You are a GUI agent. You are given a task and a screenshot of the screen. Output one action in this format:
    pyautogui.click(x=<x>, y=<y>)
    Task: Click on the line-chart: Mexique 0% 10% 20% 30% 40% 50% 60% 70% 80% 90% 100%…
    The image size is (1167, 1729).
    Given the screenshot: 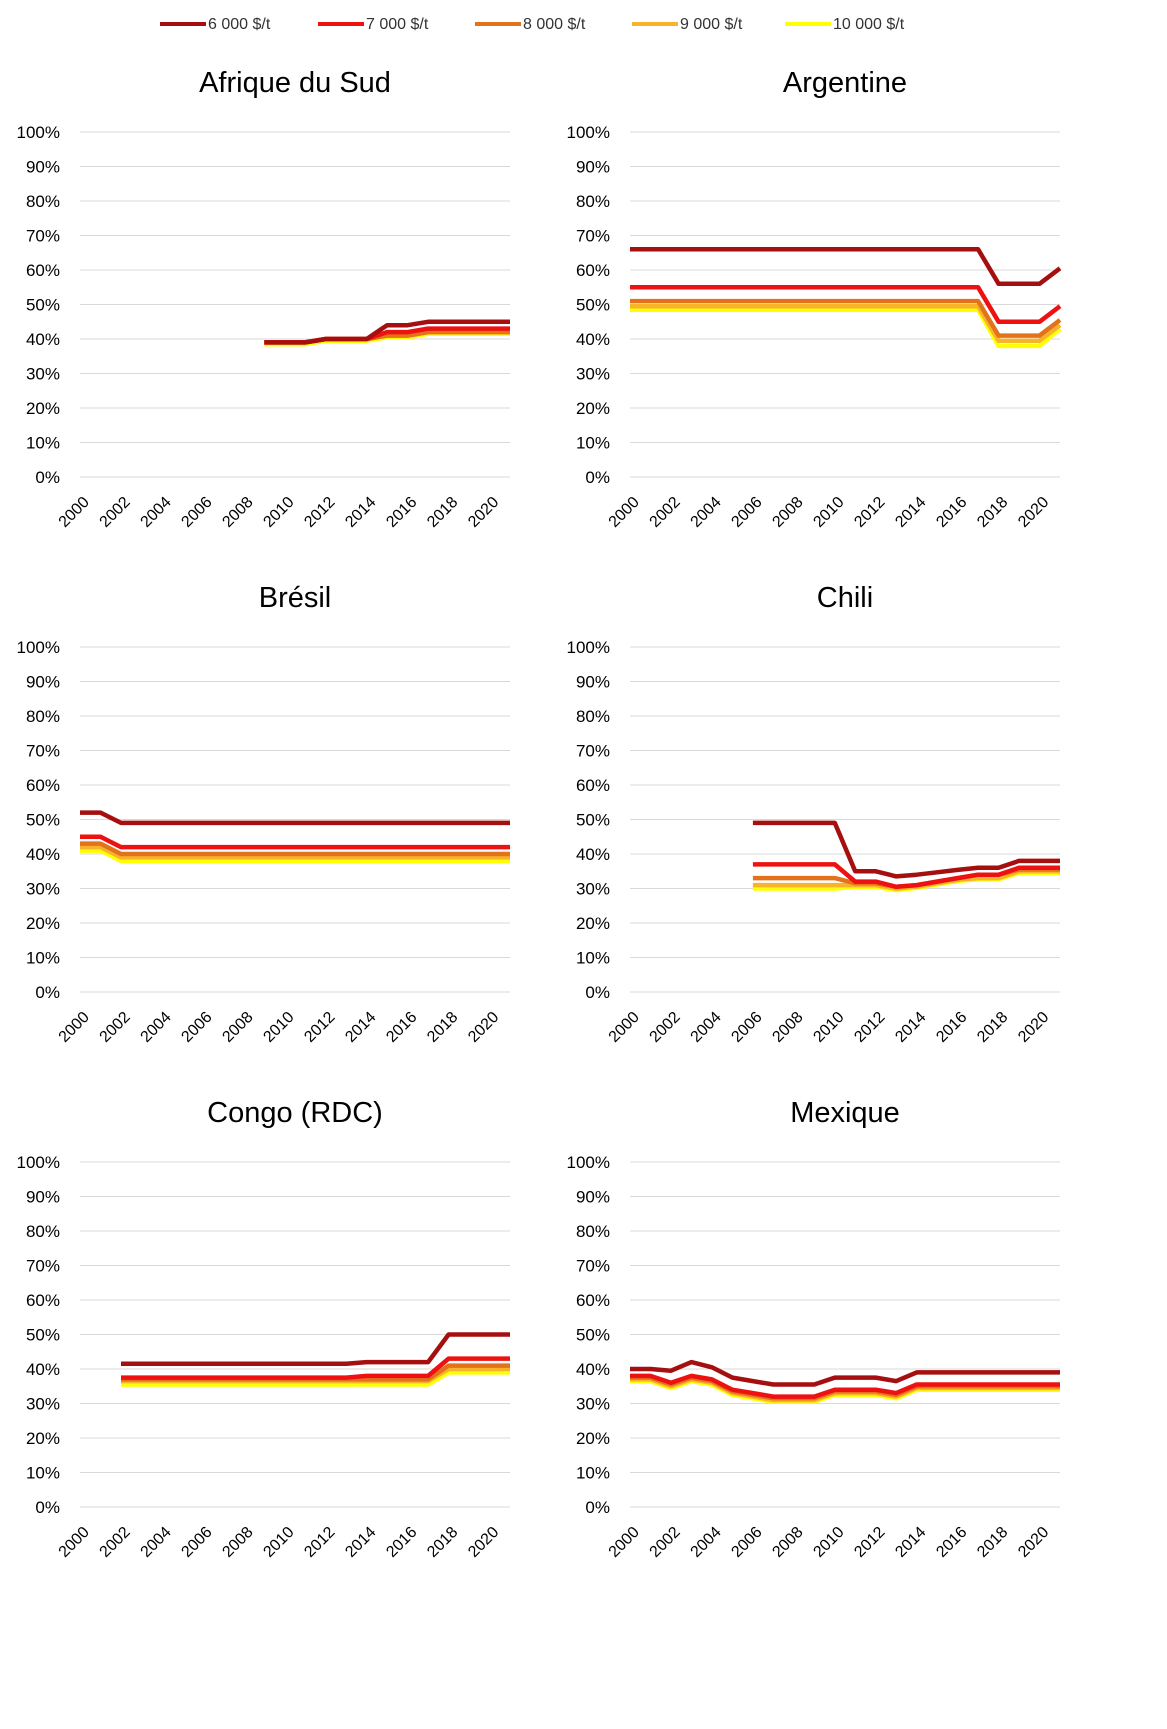 What is the action you would take?
    pyautogui.click(x=813, y=1329)
    